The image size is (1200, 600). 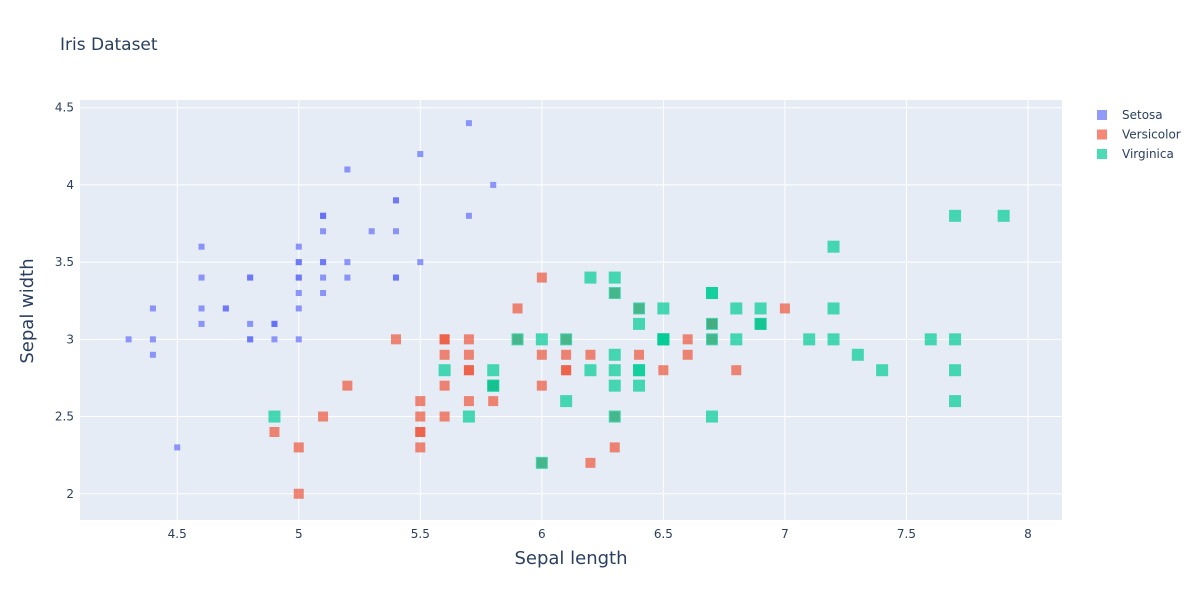 I want to click on legend-label: Setosa, so click(x=1142, y=115).